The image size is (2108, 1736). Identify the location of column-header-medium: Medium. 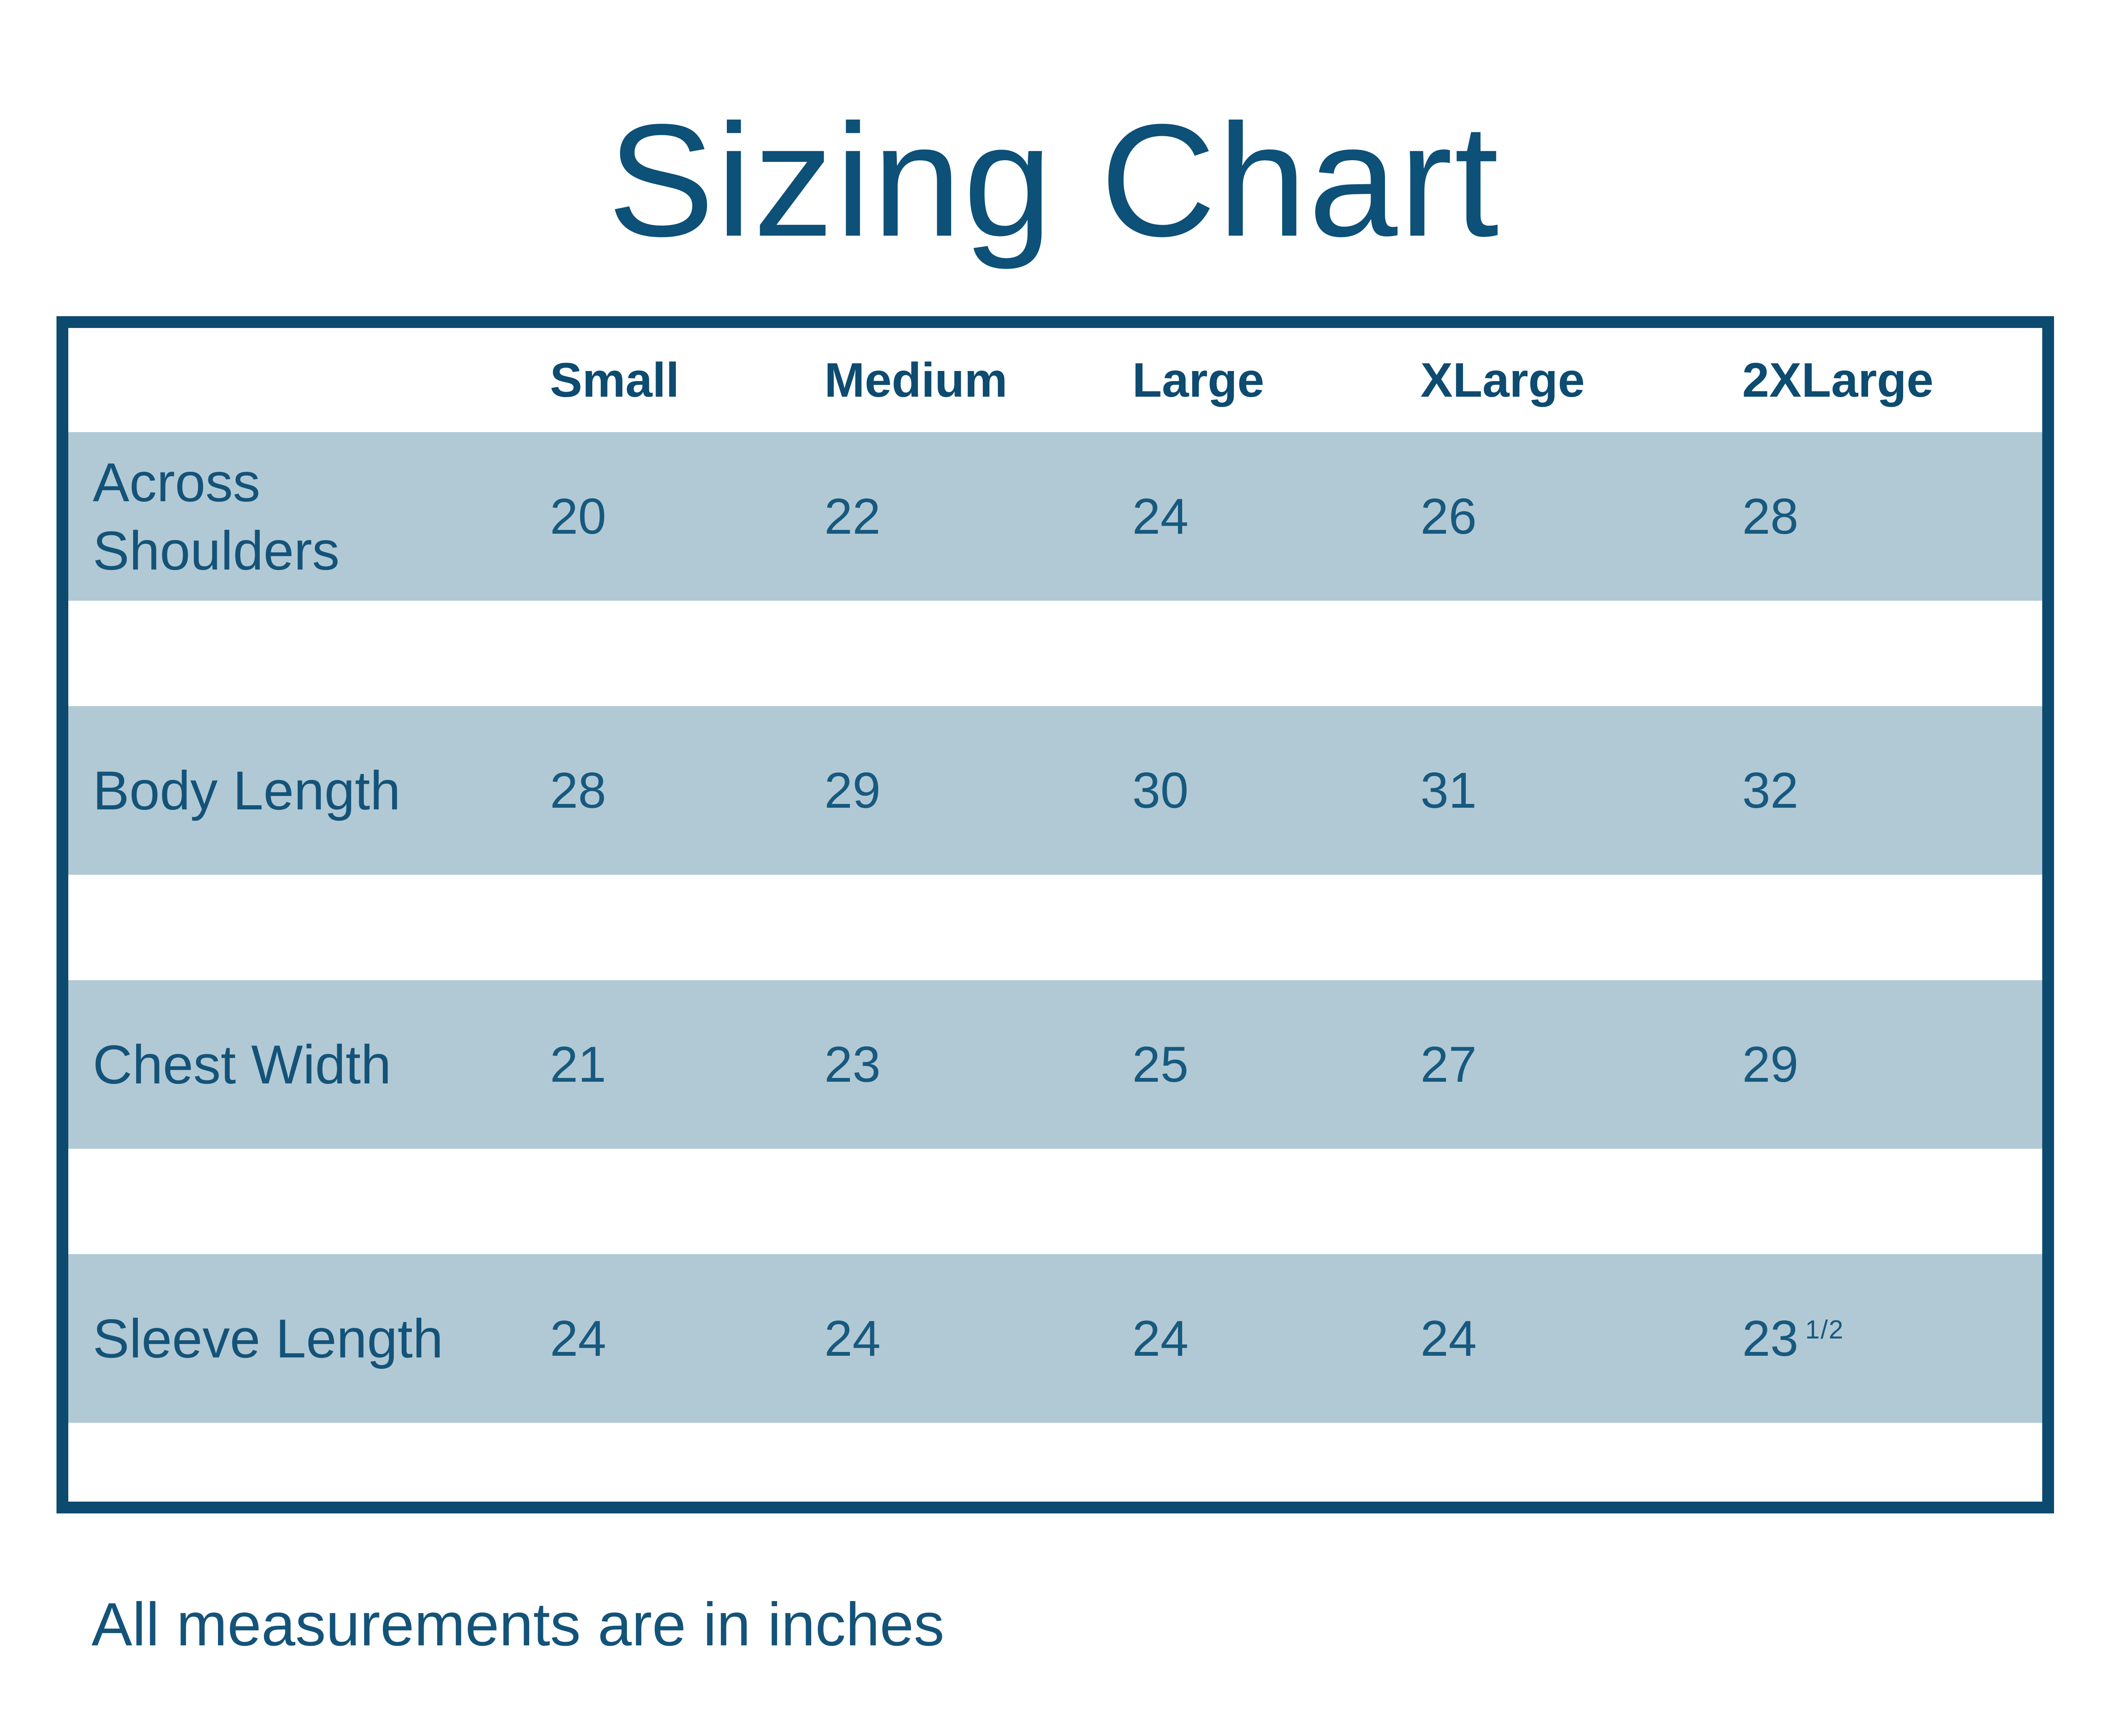
(916, 380).